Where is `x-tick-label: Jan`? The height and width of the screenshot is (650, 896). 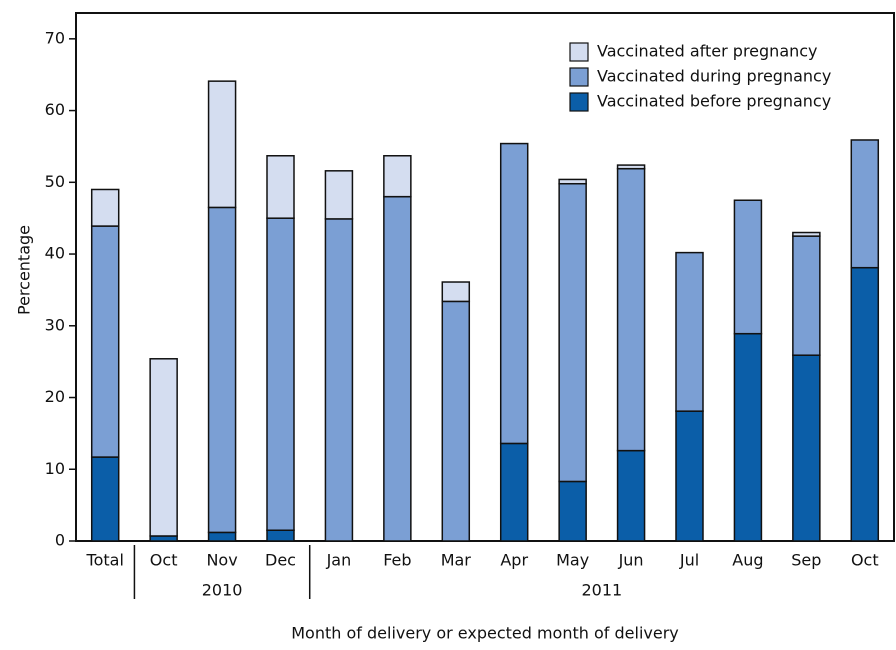
x-tick-label: Jan is located at coordinates (339, 560).